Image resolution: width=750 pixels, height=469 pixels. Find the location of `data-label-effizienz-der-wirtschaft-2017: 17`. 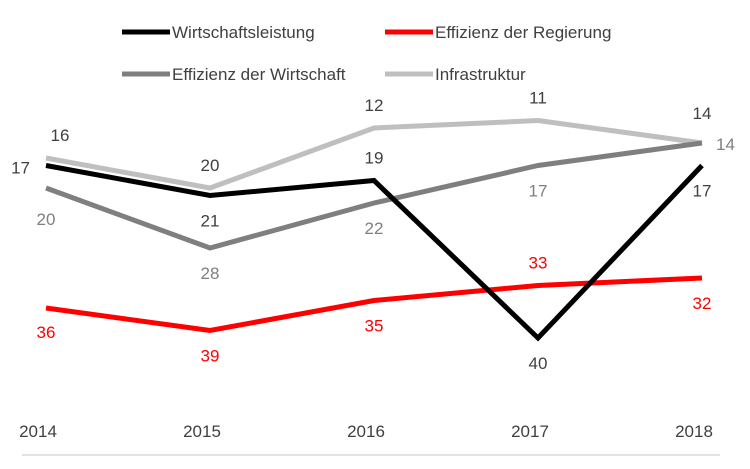

data-label-effizienz-der-wirtschaft-2017: 17 is located at coordinates (538, 191).